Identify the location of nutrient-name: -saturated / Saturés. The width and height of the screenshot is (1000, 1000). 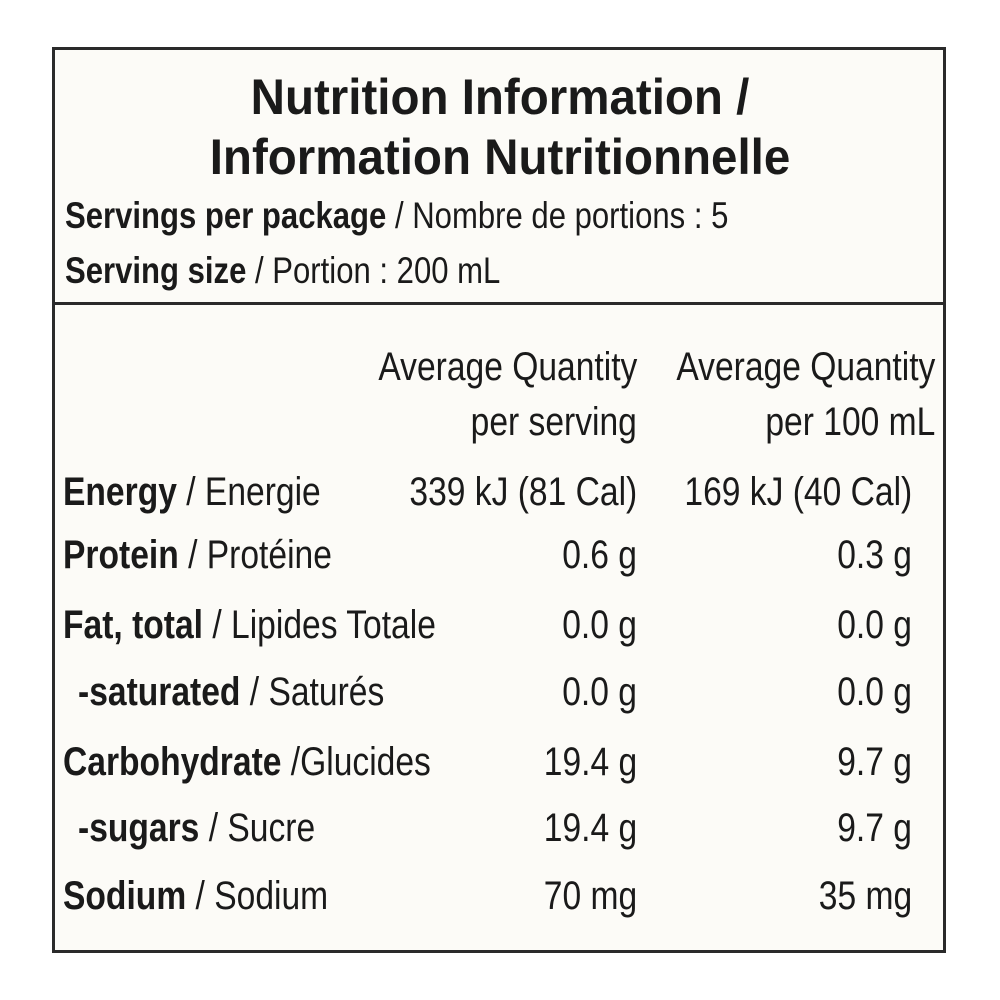
(231, 692).